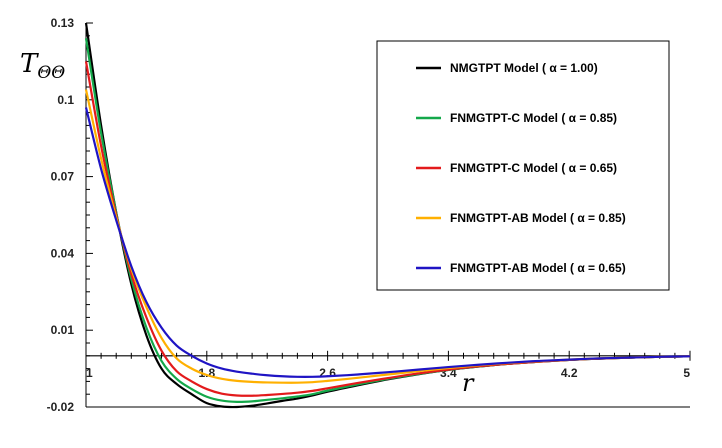 The width and height of the screenshot is (722, 448). Describe the element at coordinates (538, 268) in the screenshot. I see `legend-label-5: FNMGTPT-AB Model ( α = 0.65)` at that location.